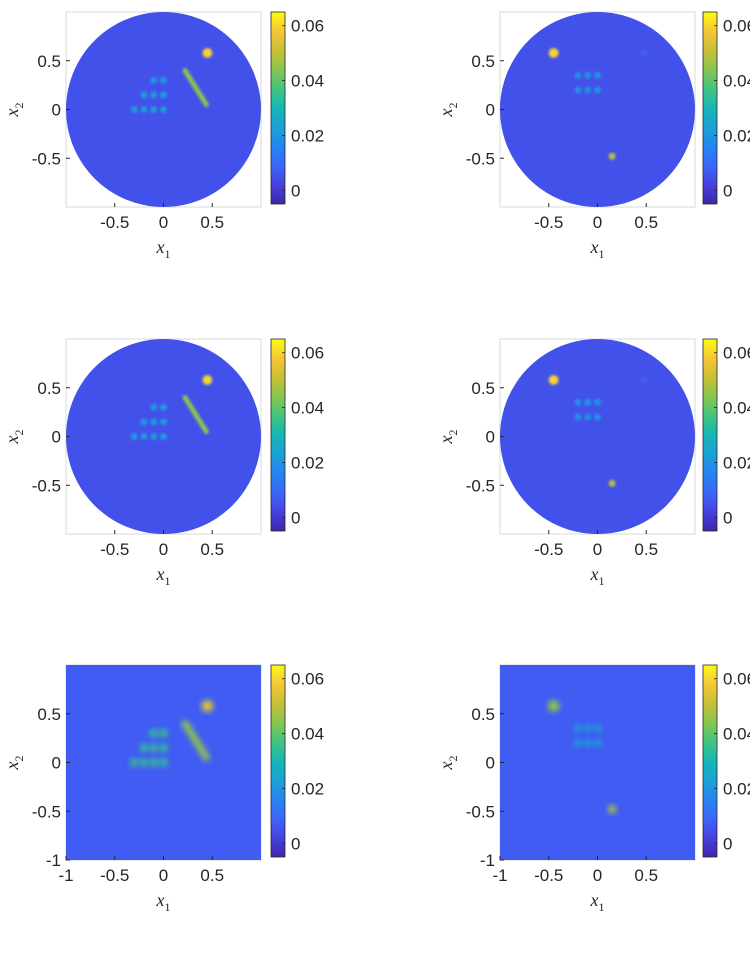 The height and width of the screenshot is (953, 750). I want to click on panel-5: -1 -0.5 0 0.5 0.5 0 -0.5 -1 x1 x2 0.06 0.04 0.02 0, so click(163, 789).